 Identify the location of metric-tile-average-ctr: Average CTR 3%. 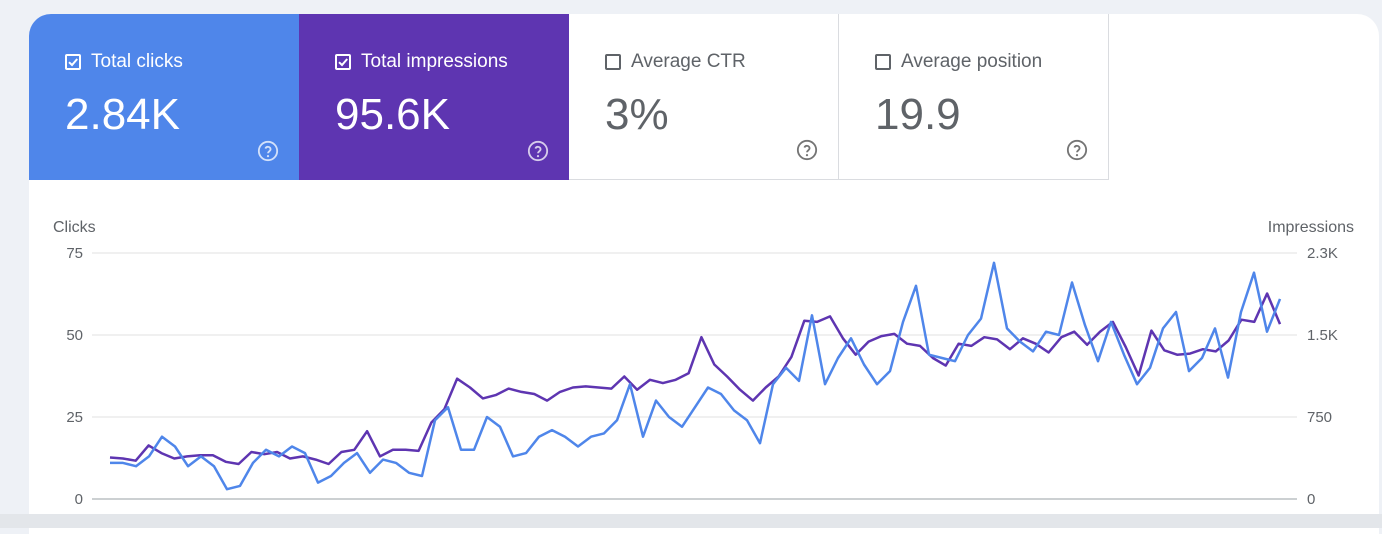
(704, 97).